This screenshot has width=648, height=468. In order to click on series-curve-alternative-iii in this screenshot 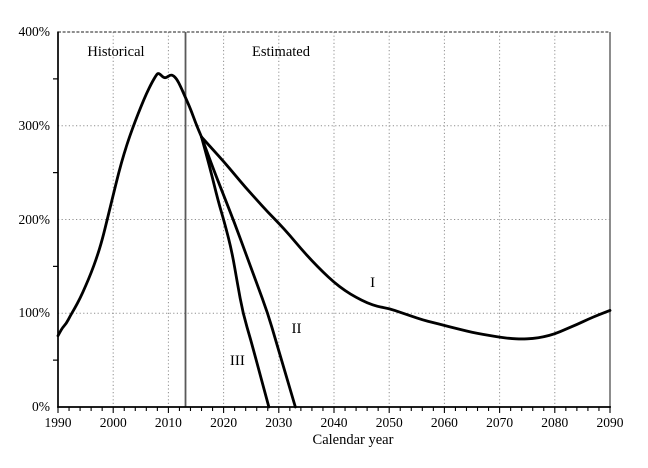, I will do `click(235, 272)`.